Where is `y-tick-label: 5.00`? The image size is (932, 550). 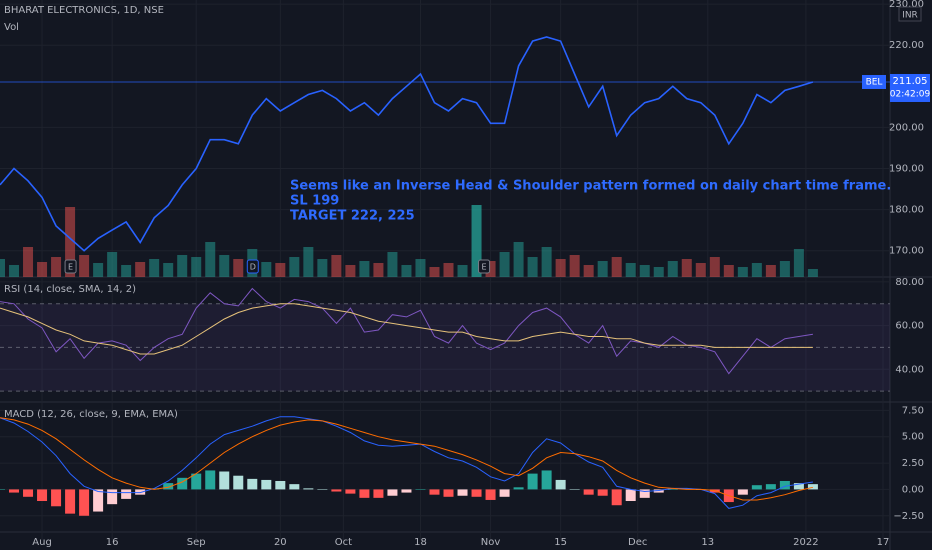
y-tick-label: 5.00 is located at coordinates (913, 437).